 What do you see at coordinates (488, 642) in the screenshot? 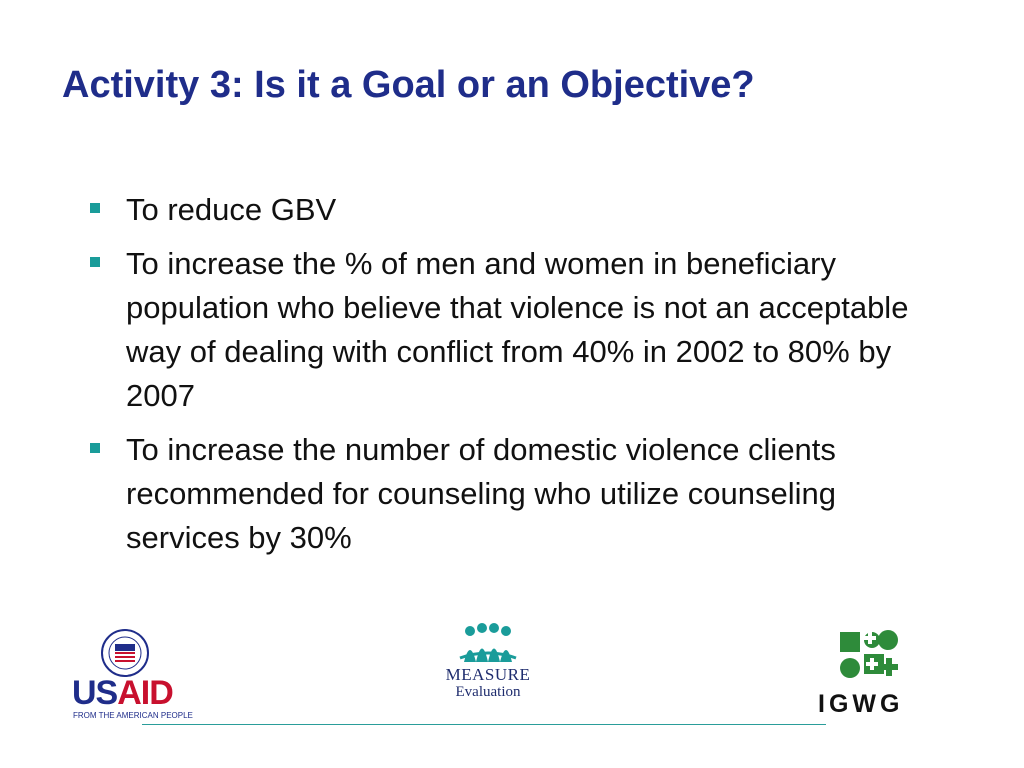
I see `people-group-icon` at bounding box center [488, 642].